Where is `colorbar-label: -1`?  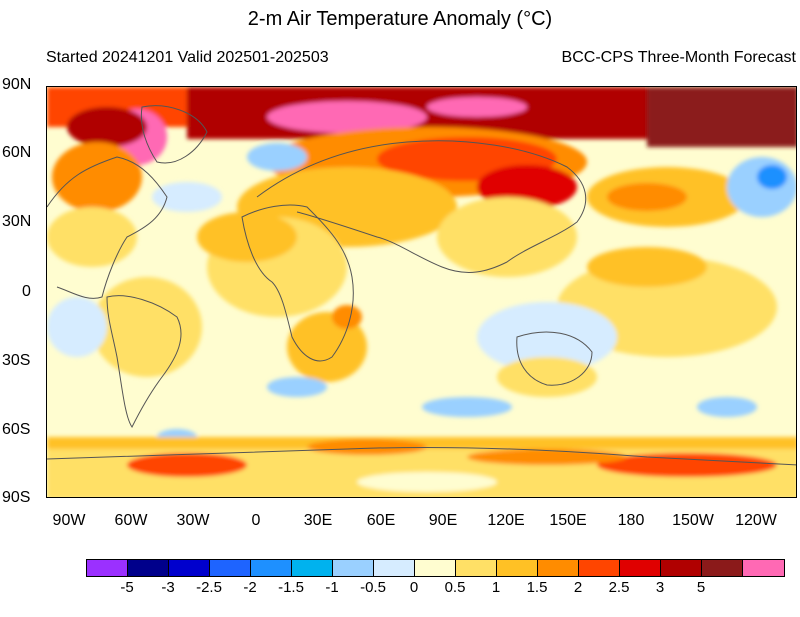
colorbar-label: -1 is located at coordinates (332, 587).